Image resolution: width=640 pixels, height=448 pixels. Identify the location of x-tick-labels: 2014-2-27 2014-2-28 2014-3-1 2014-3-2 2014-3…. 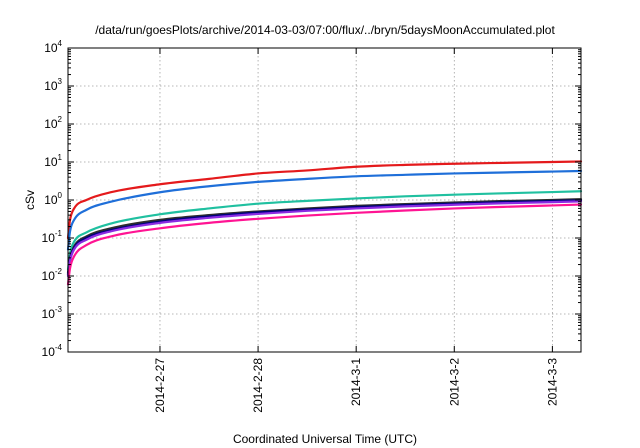
(356, 385).